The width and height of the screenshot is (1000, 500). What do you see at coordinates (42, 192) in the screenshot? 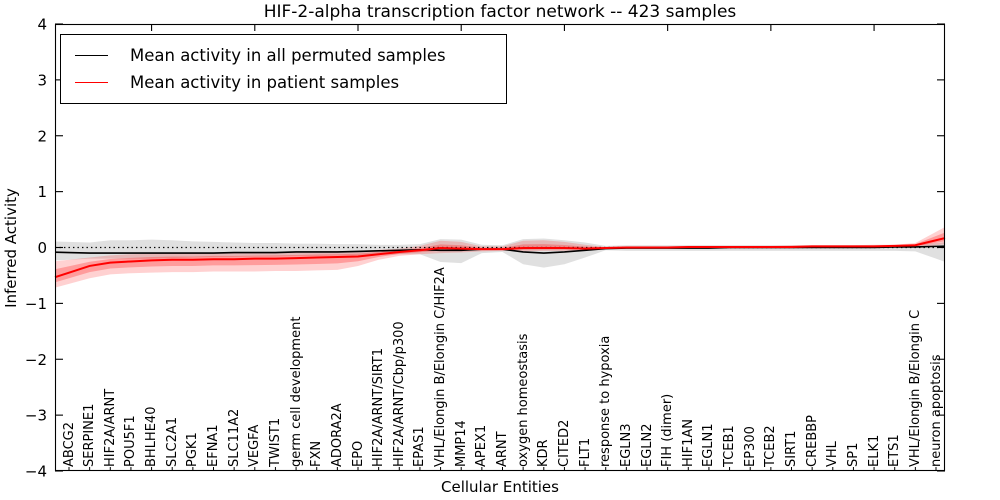
I see `y-tick-label: 1` at bounding box center [42, 192].